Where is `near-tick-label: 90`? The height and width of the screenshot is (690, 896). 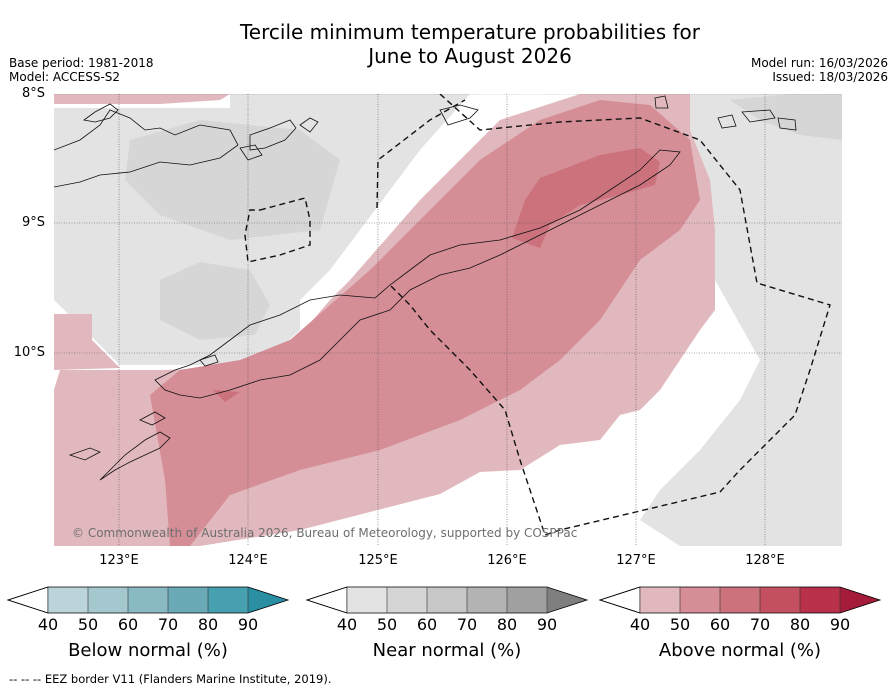
near-tick-label: 90 is located at coordinates (547, 624).